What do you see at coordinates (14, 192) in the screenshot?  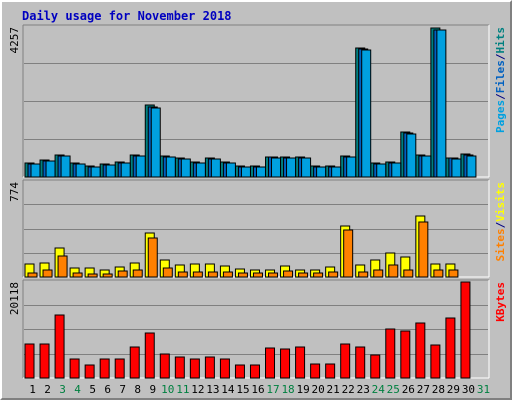 I see `mid-max-label: 774` at bounding box center [14, 192].